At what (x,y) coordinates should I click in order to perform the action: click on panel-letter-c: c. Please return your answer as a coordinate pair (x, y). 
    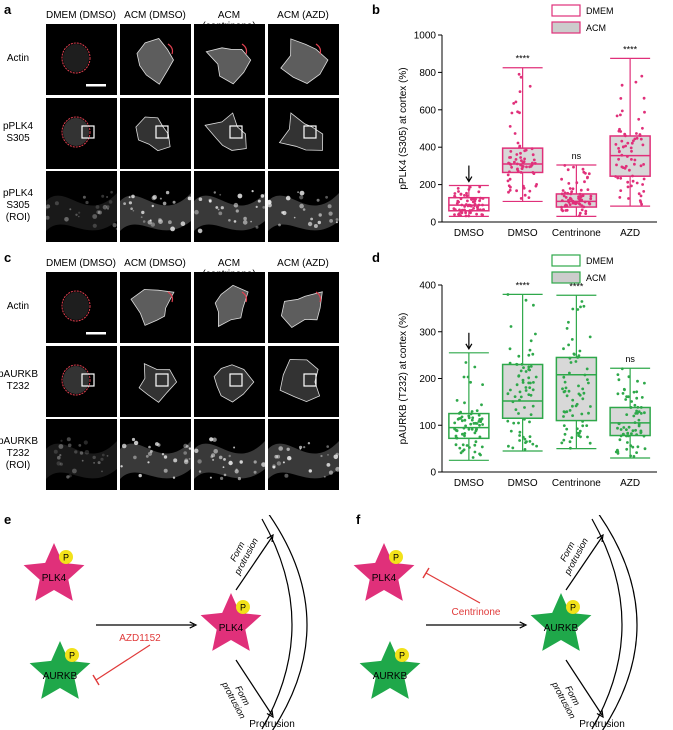
    Looking at the image, I should click on (8, 257).